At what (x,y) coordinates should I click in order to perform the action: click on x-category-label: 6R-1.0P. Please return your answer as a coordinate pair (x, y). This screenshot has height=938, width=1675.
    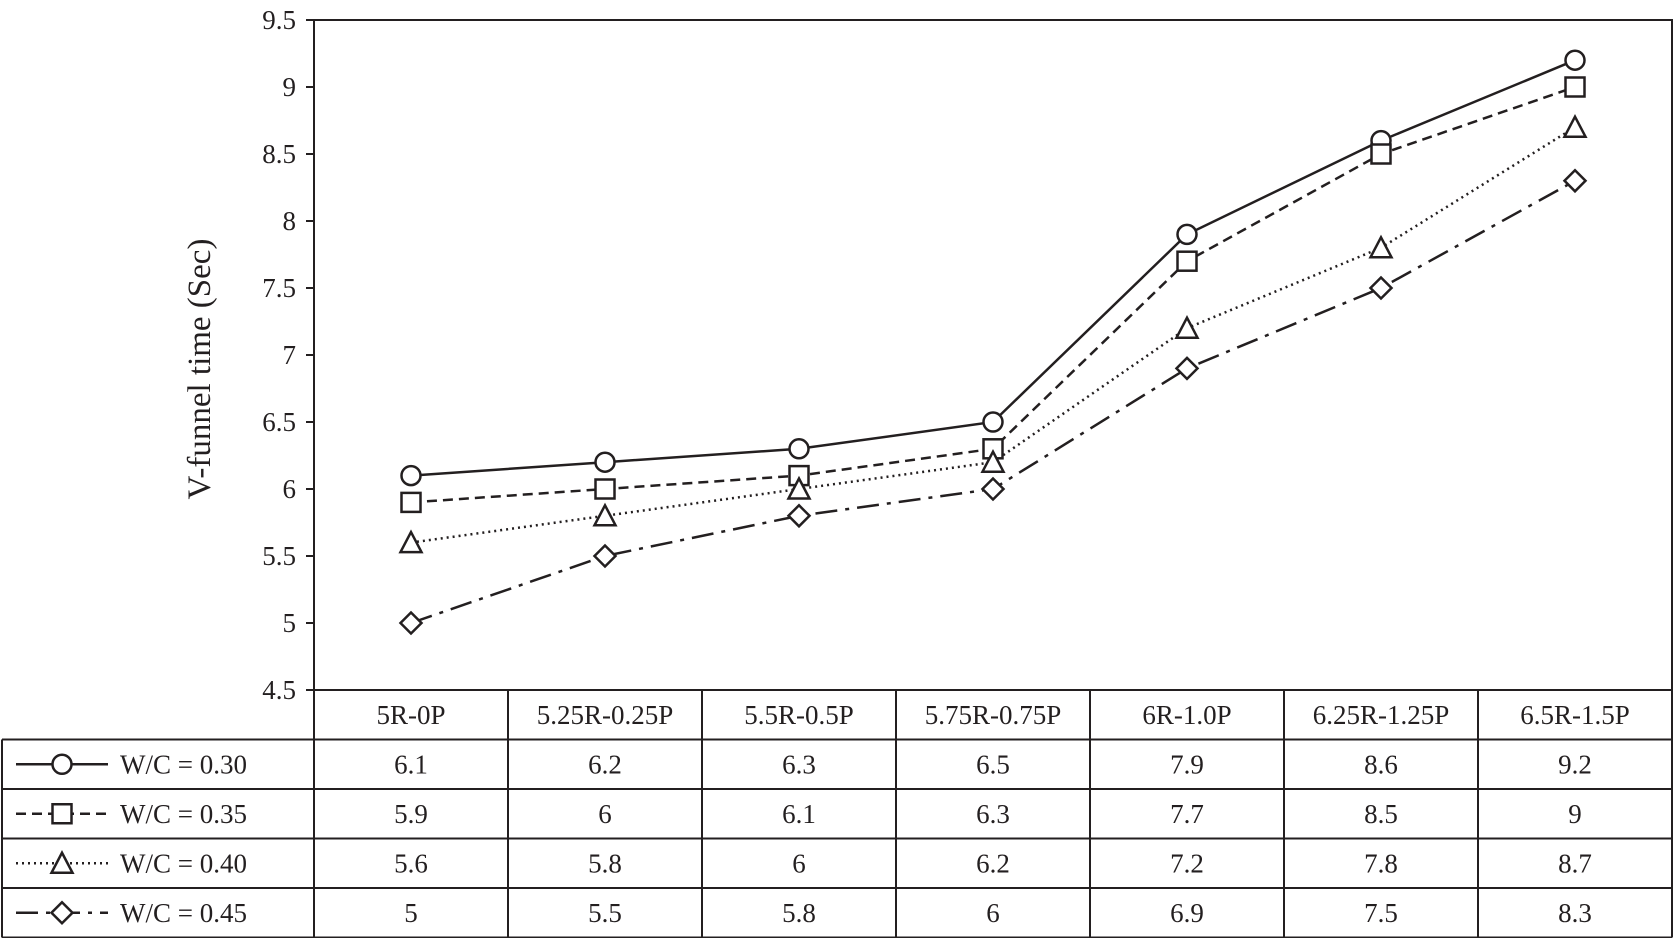
    Looking at the image, I should click on (1186, 715).